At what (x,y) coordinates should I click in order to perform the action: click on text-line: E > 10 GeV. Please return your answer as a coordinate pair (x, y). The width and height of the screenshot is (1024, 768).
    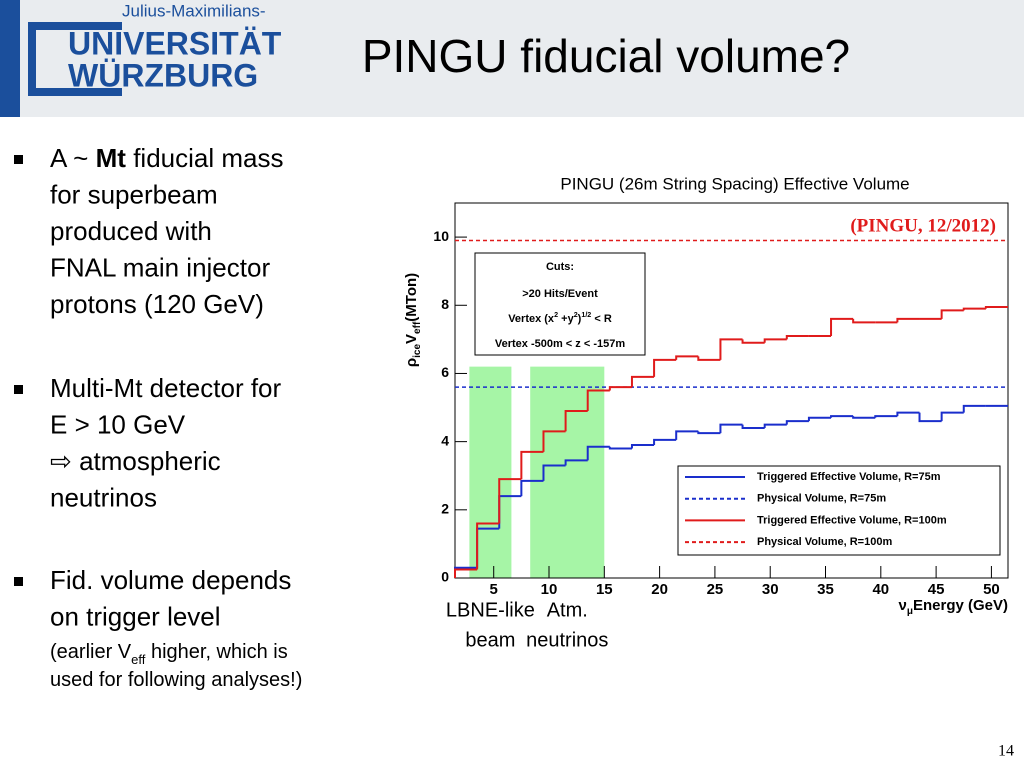
    Looking at the image, I should click on (118, 424).